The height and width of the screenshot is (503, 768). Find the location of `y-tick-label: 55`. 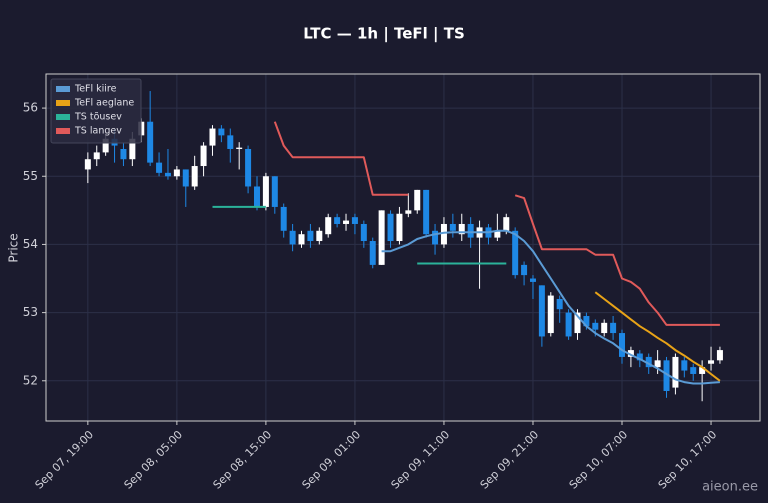

y-tick-label: 55 is located at coordinates (30, 176).